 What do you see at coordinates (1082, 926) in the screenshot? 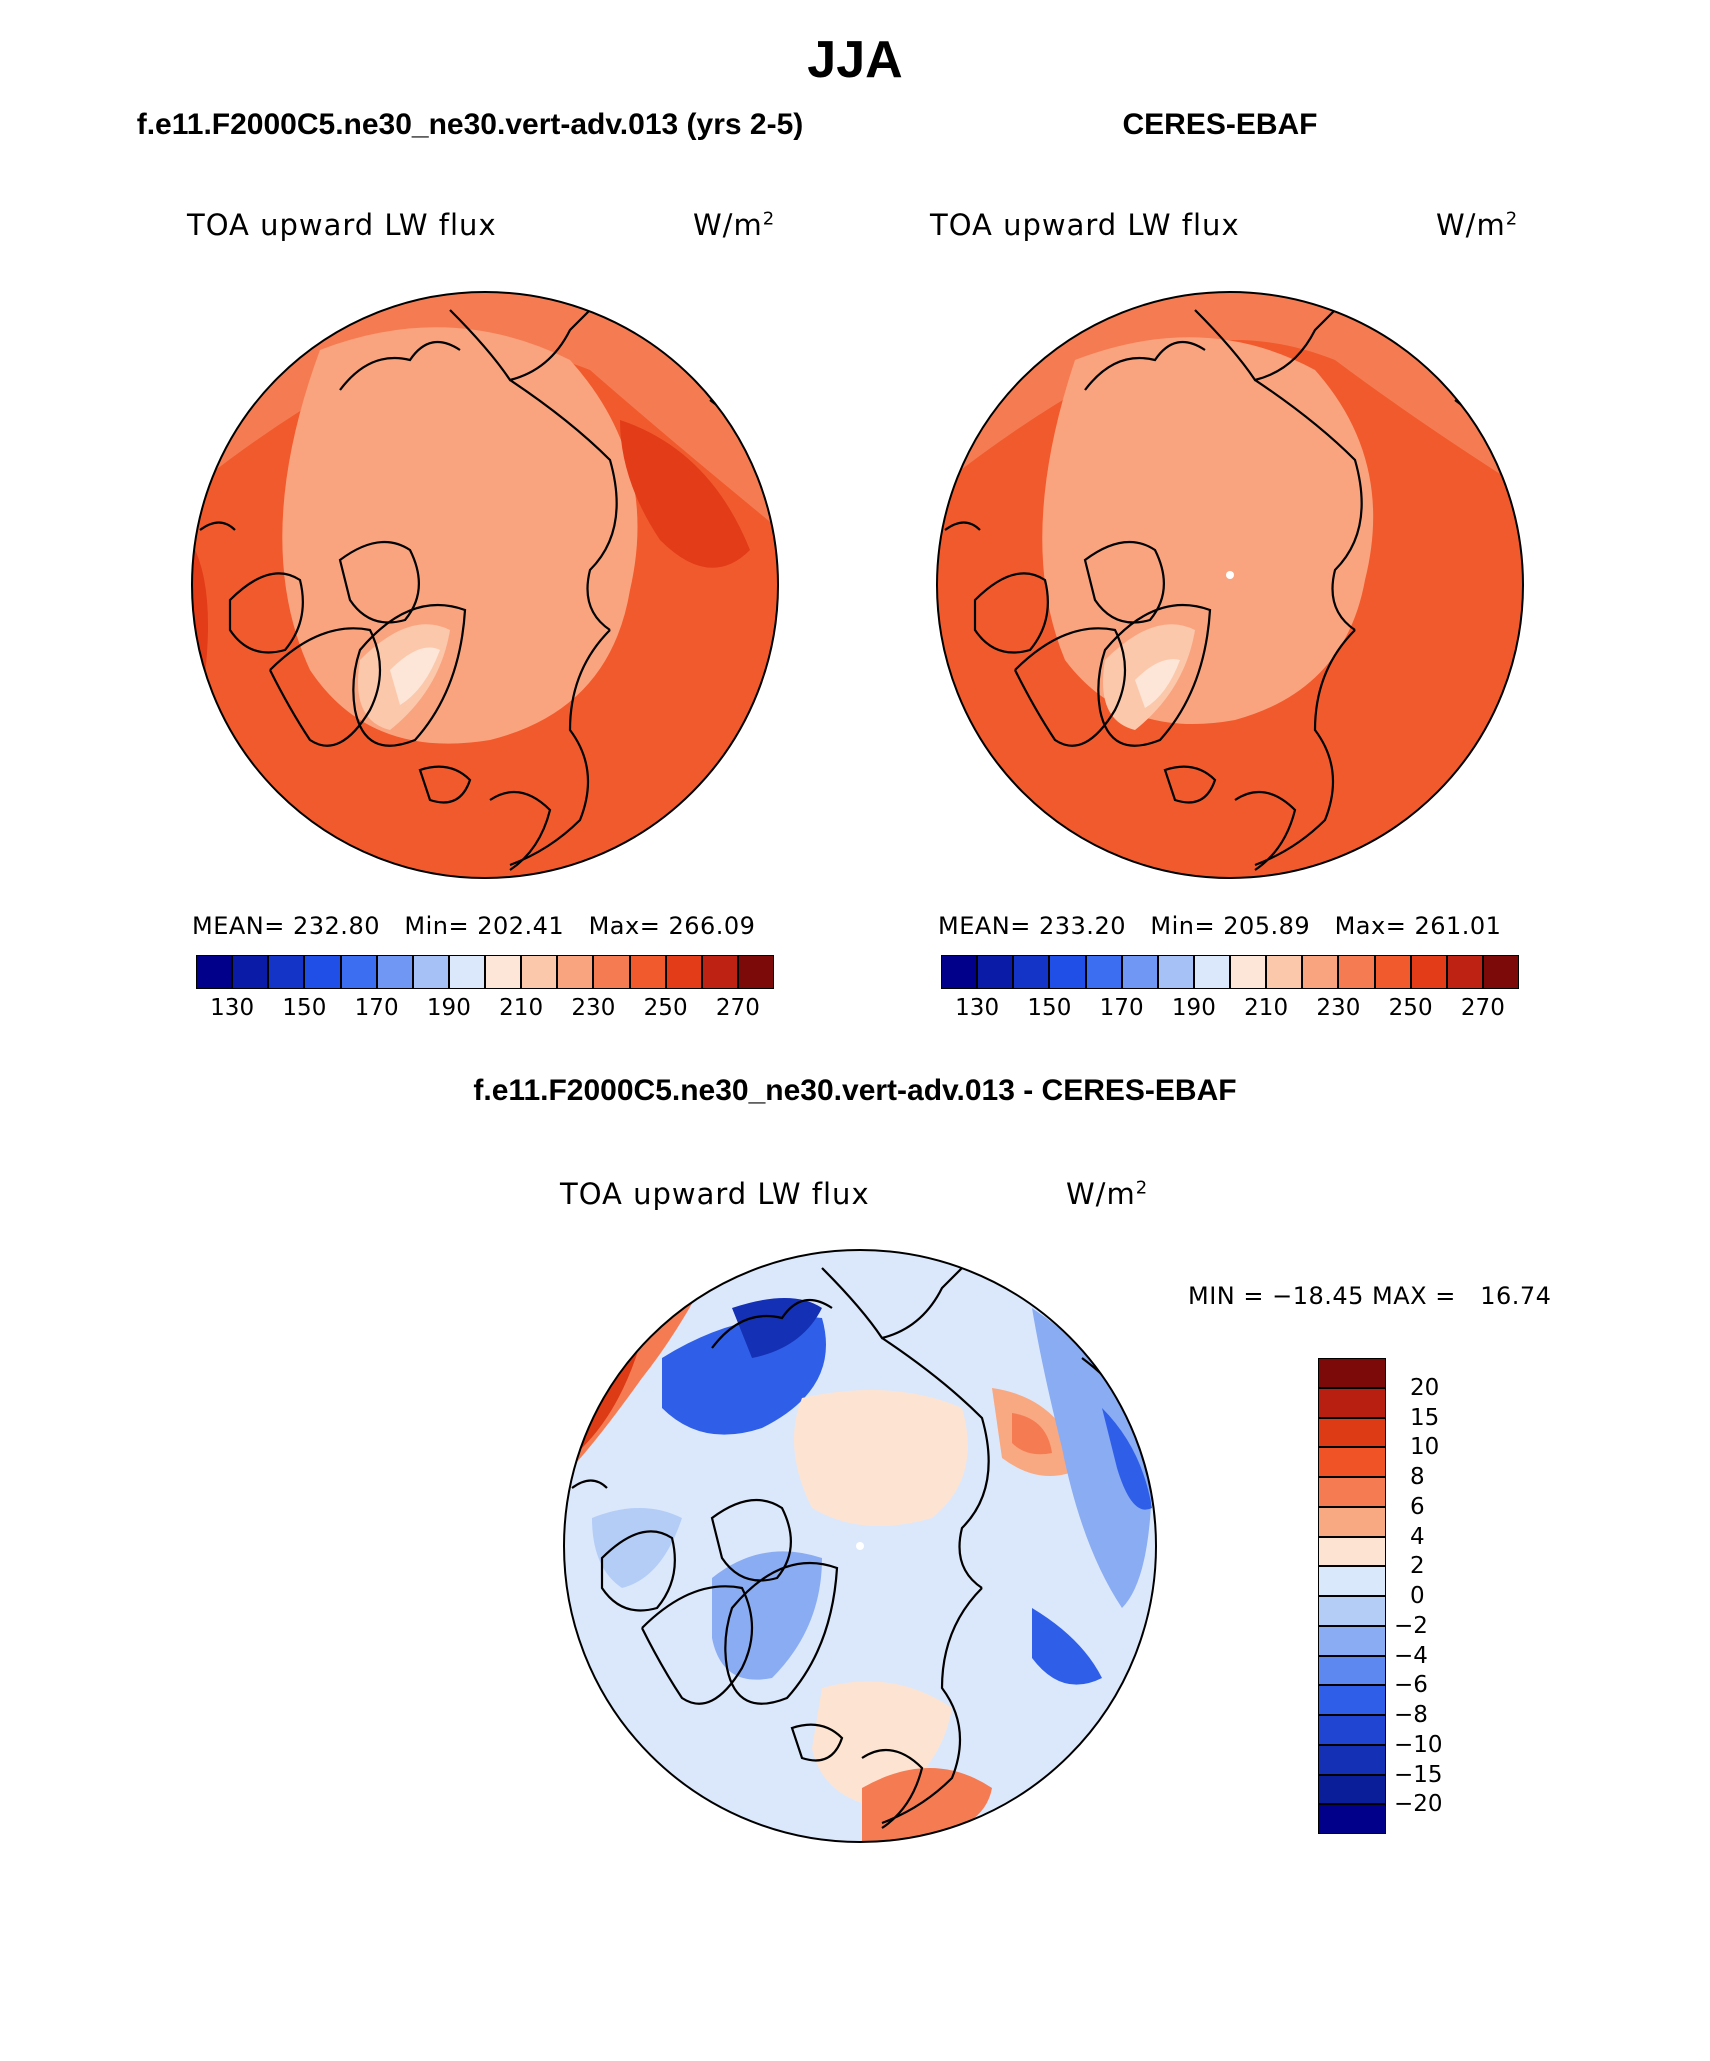
I see `right-mean-value: 233.20` at bounding box center [1082, 926].